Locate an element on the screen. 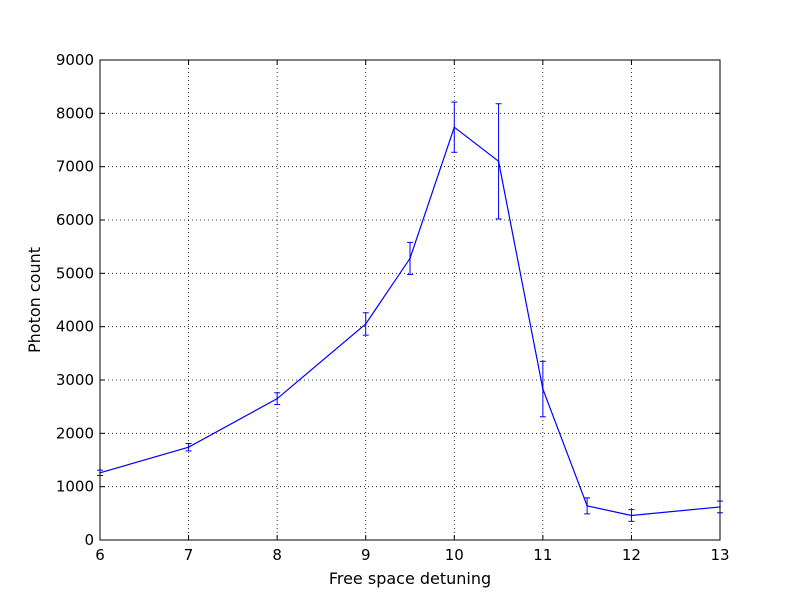 Image resolution: width=800 pixels, height=600 pixels. y-tick-label: 2000 is located at coordinates (75, 433).